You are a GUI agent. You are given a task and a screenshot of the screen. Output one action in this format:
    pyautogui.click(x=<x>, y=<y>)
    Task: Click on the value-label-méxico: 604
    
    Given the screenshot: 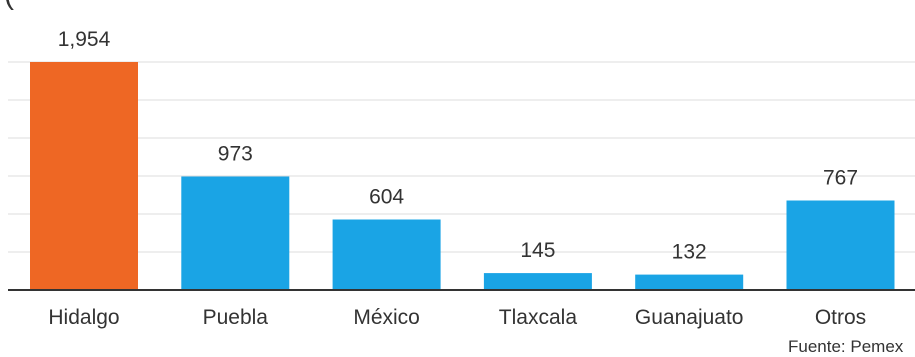 What is the action you would take?
    pyautogui.click(x=386, y=197)
    